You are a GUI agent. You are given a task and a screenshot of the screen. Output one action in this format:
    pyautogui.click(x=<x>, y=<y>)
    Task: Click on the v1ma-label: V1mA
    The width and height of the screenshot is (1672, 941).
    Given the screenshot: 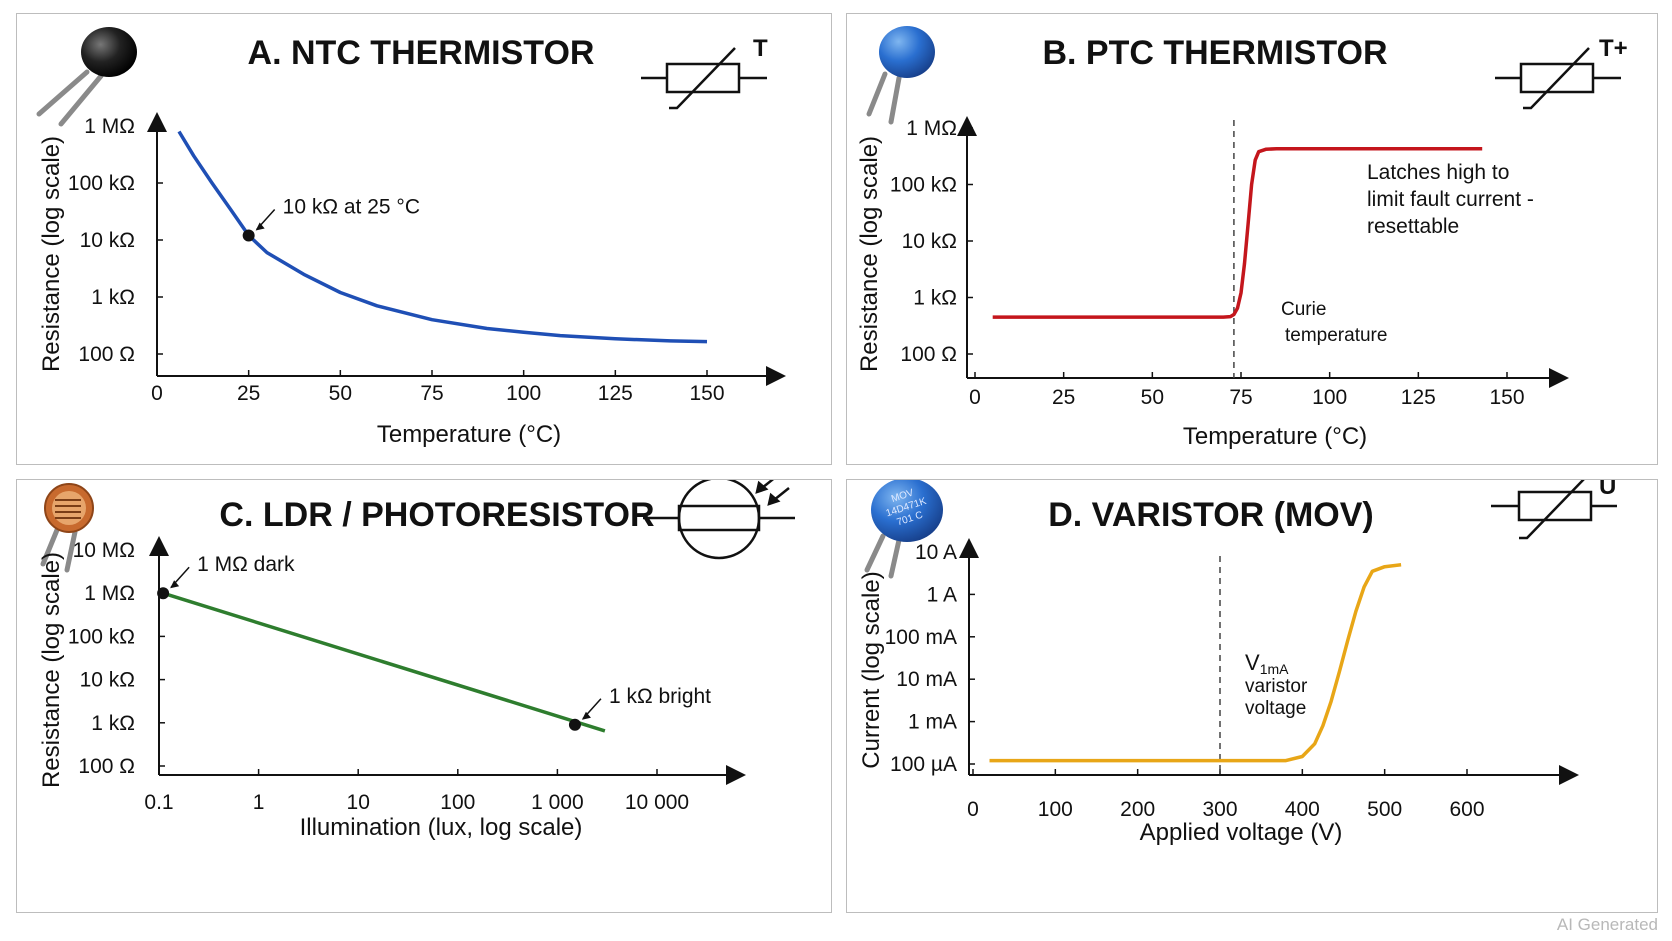 What is the action you would take?
    pyautogui.click(x=1267, y=663)
    